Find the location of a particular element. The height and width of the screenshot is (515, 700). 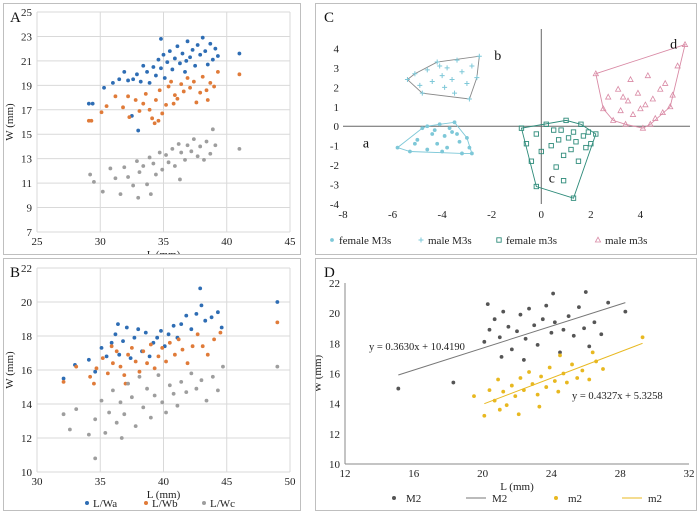

y-tick-label: 3 is located at coordinates (337, 69).